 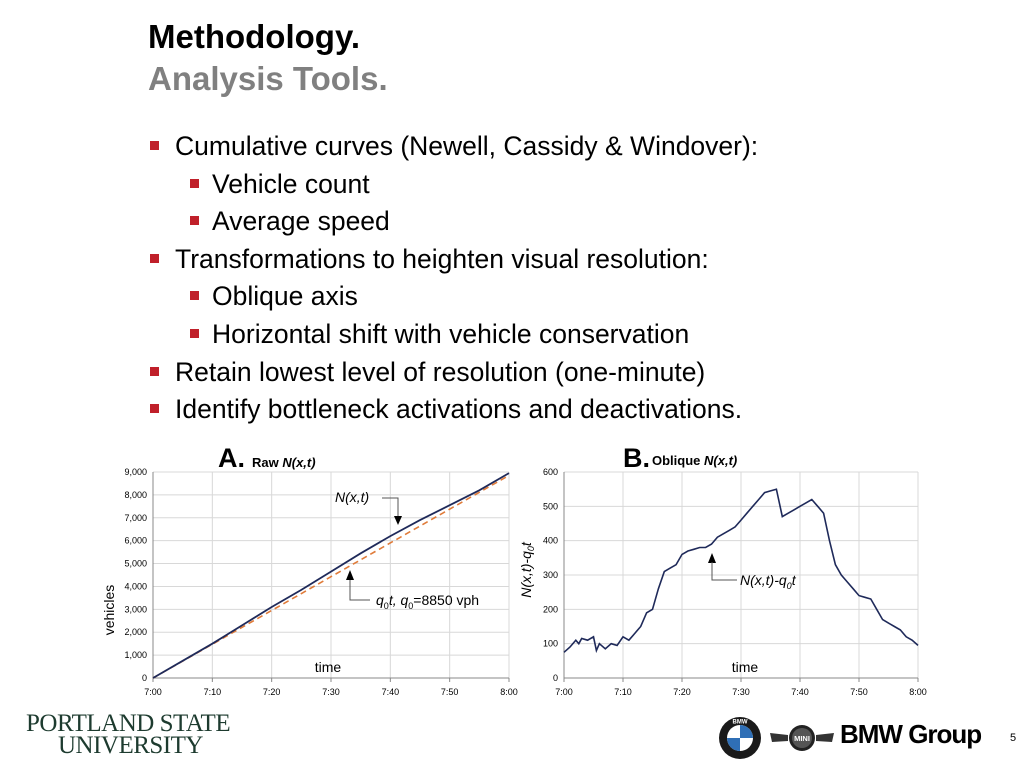 I want to click on series-line-oblique, so click(x=741, y=571).